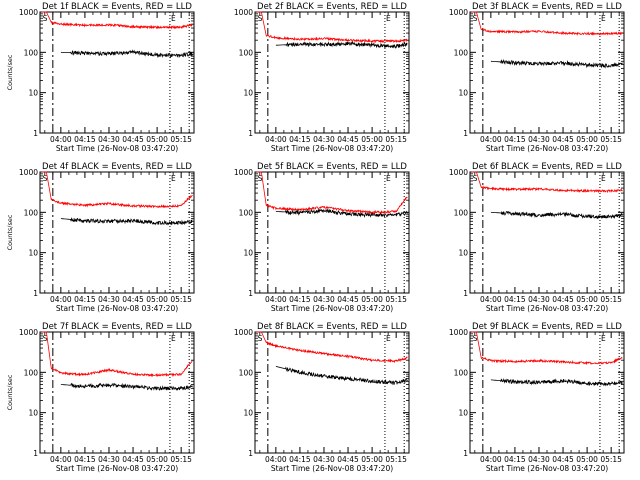  I want to click on chart-title: Det 2f BLACK = Events, RED = LLD, so click(332, 7).